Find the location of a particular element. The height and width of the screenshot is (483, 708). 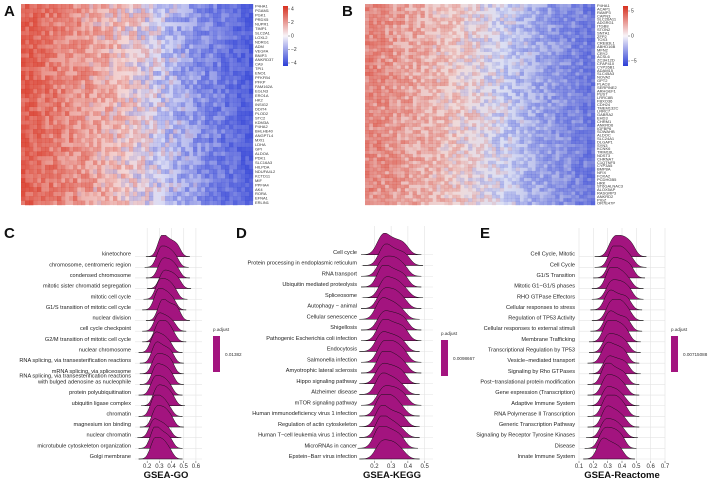

gene-label: ARHGEF1 is located at coordinates (607, 90).